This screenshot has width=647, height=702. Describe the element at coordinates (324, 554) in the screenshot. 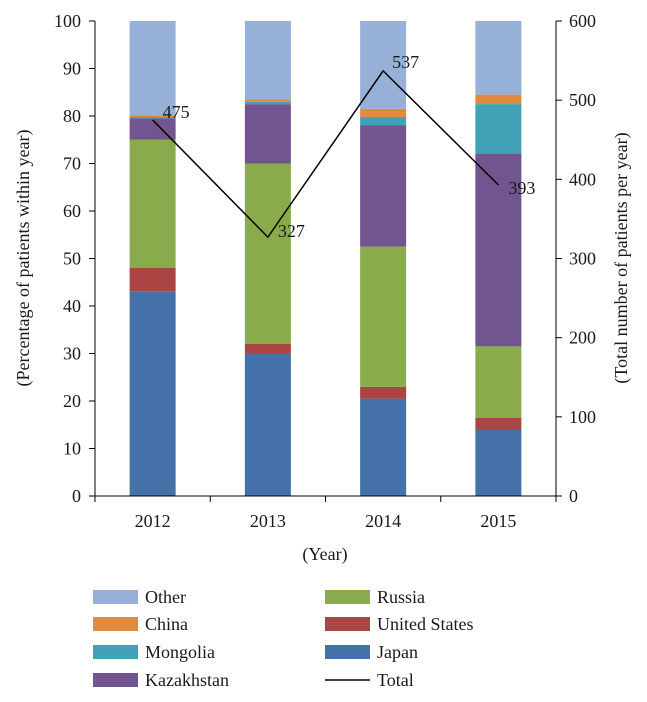

I see `x-axis-label: (Year)` at that location.